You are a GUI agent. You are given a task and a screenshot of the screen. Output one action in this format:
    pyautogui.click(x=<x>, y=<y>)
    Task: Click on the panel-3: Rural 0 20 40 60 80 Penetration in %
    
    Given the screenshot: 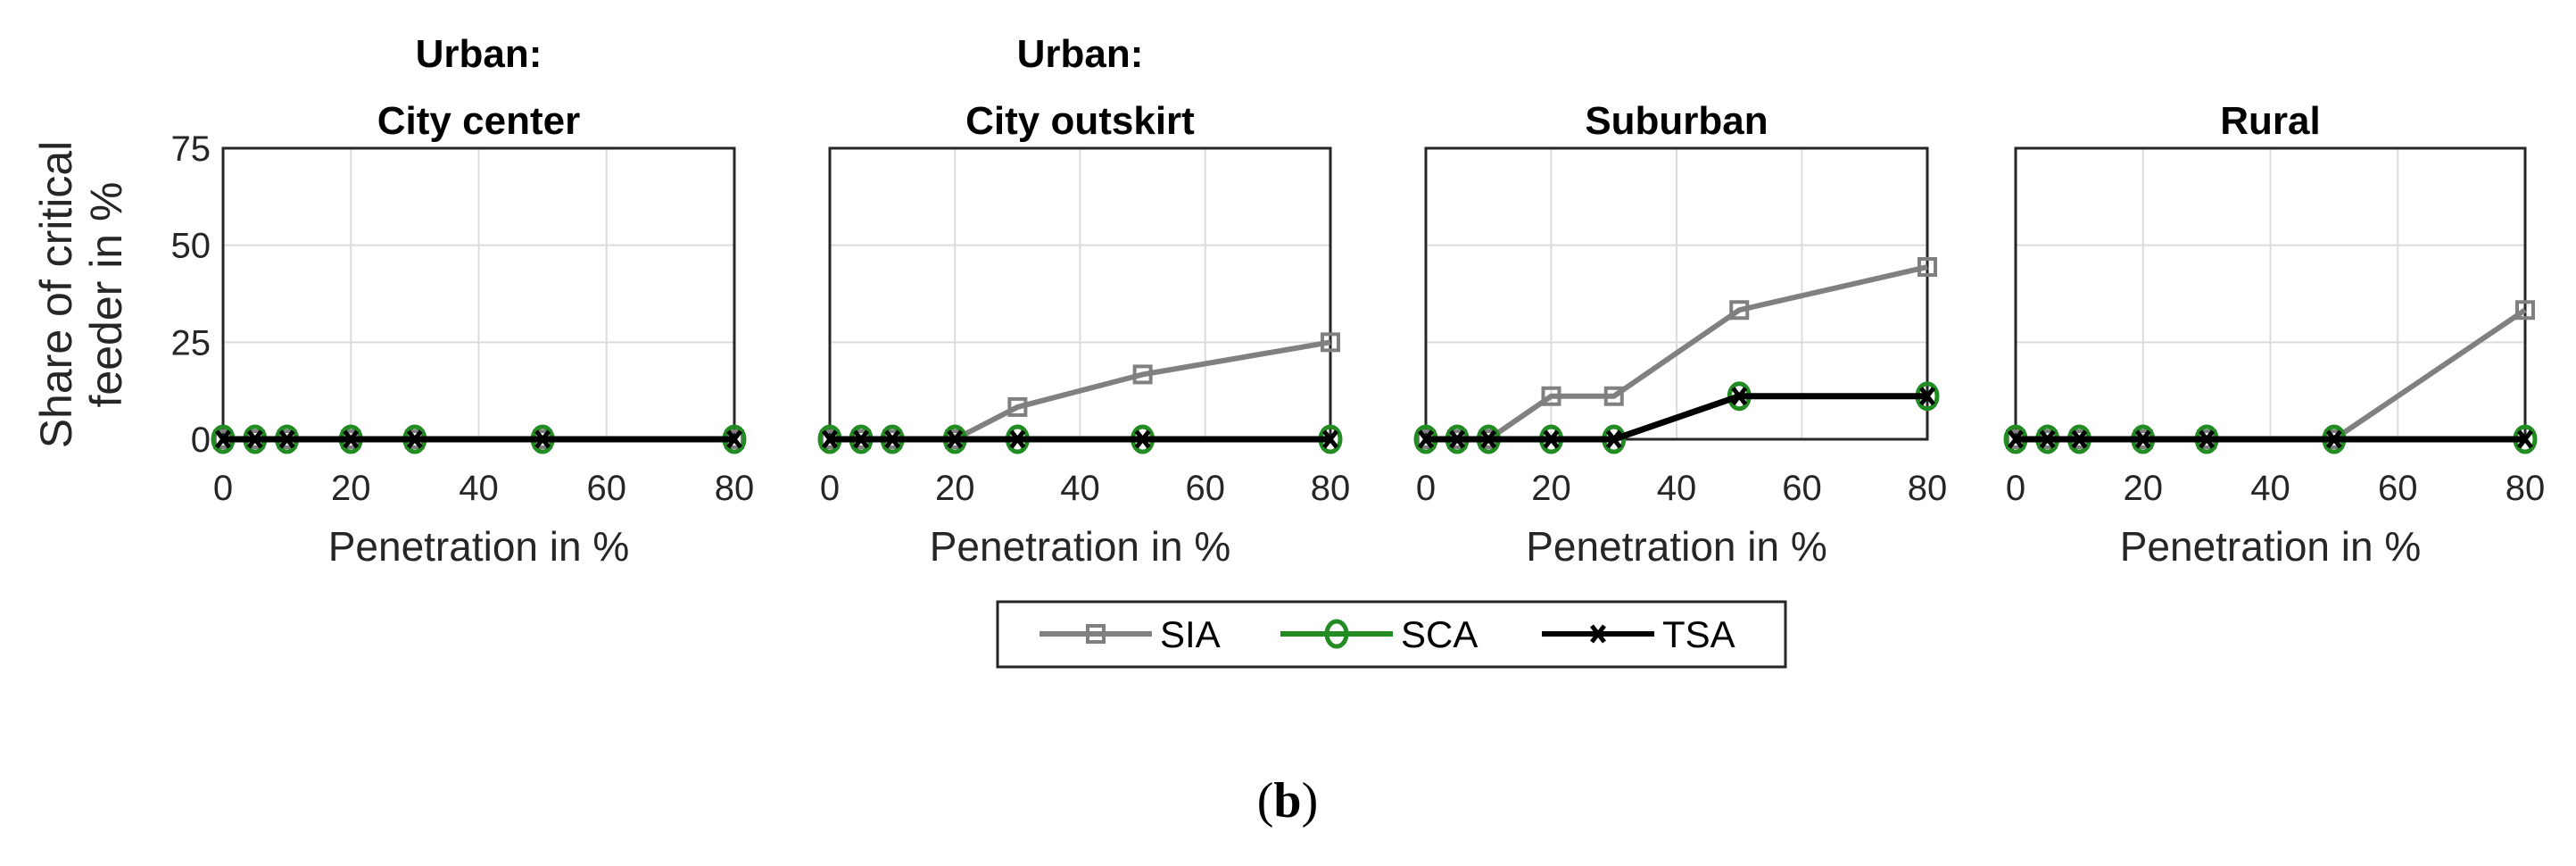 What is the action you would take?
    pyautogui.click(x=2274, y=335)
    